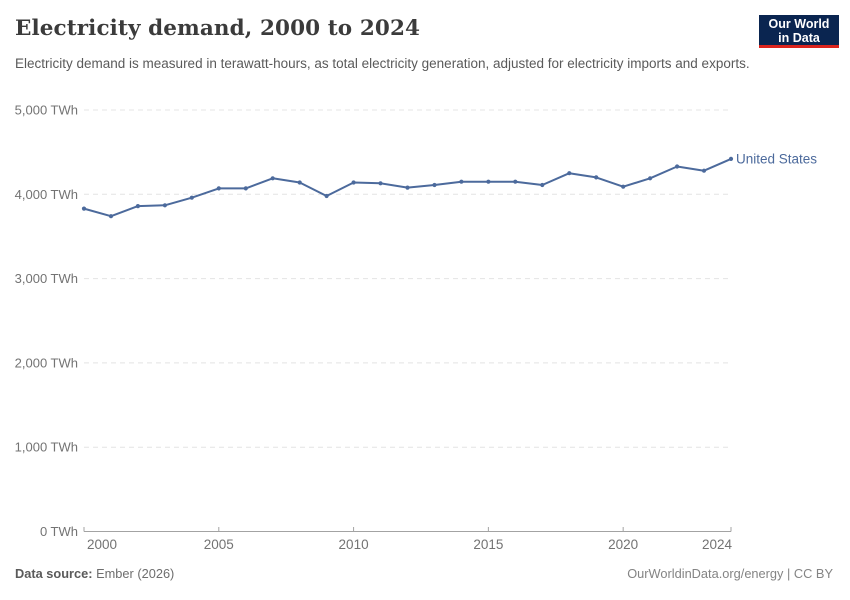  I want to click on data-point-2008, so click(299, 182).